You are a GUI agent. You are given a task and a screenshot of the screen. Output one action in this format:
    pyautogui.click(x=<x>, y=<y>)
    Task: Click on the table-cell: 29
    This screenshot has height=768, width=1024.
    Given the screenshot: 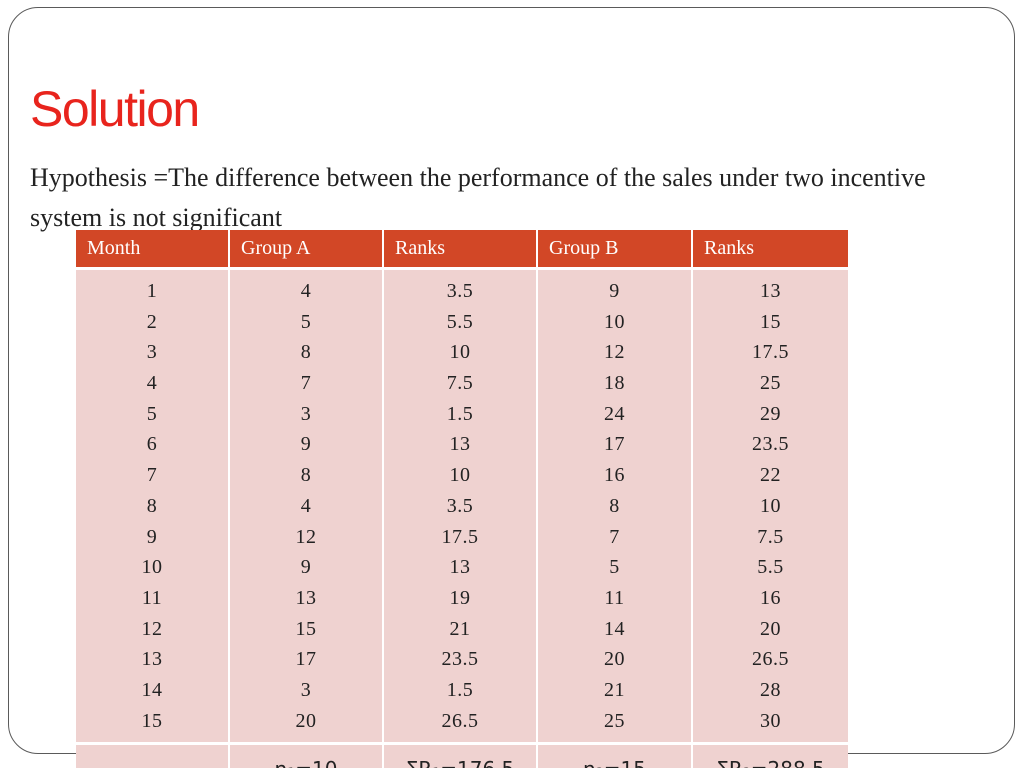 What is the action you would take?
    pyautogui.click(x=770, y=413)
    